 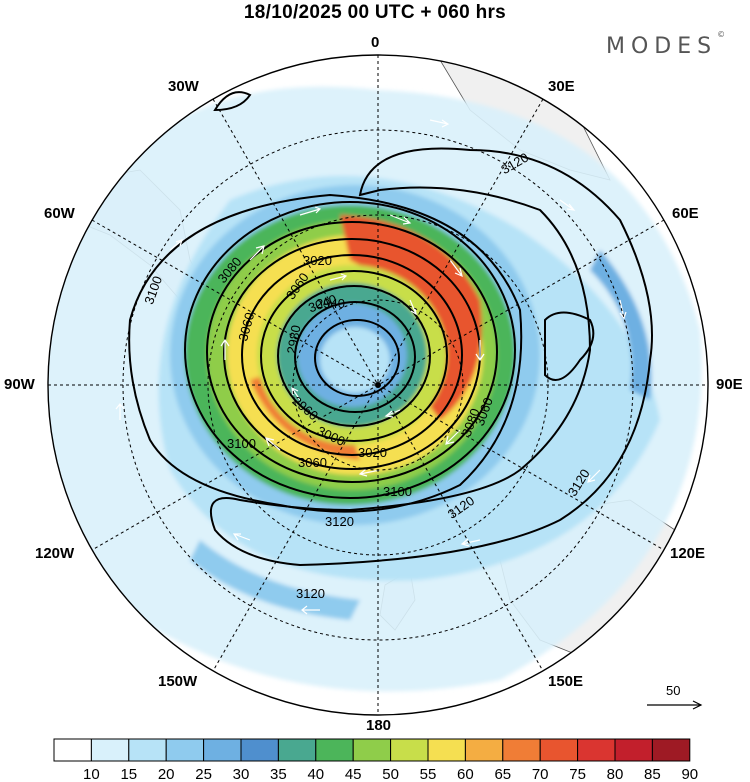 I want to click on lon-label-90w: 90W, so click(x=19, y=384).